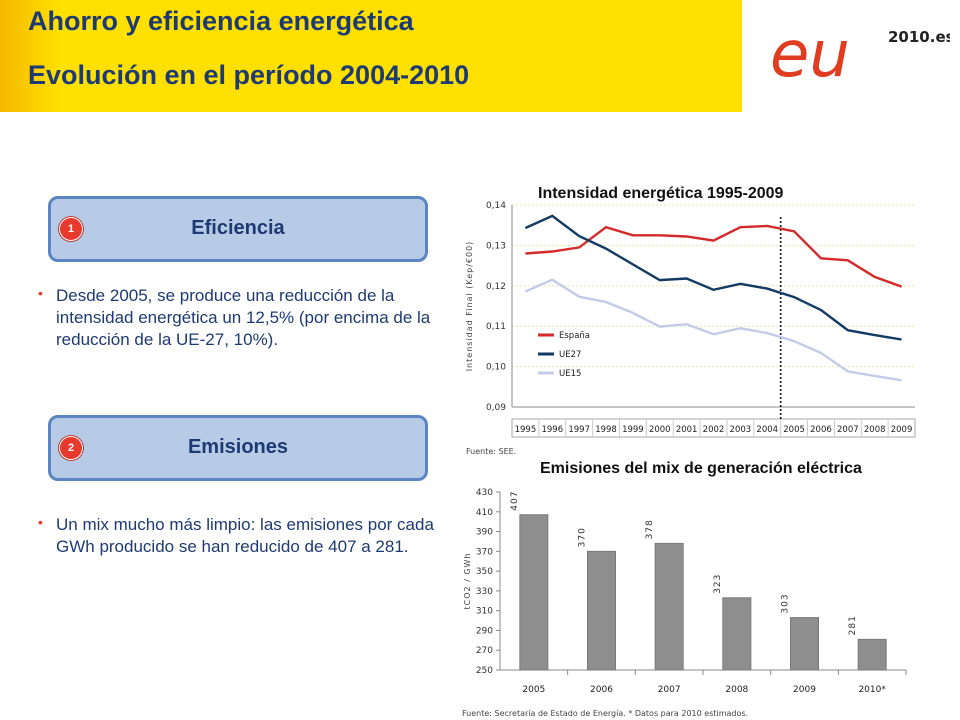 The image size is (960, 720). I want to click on x-tick-box, so click(713, 428).